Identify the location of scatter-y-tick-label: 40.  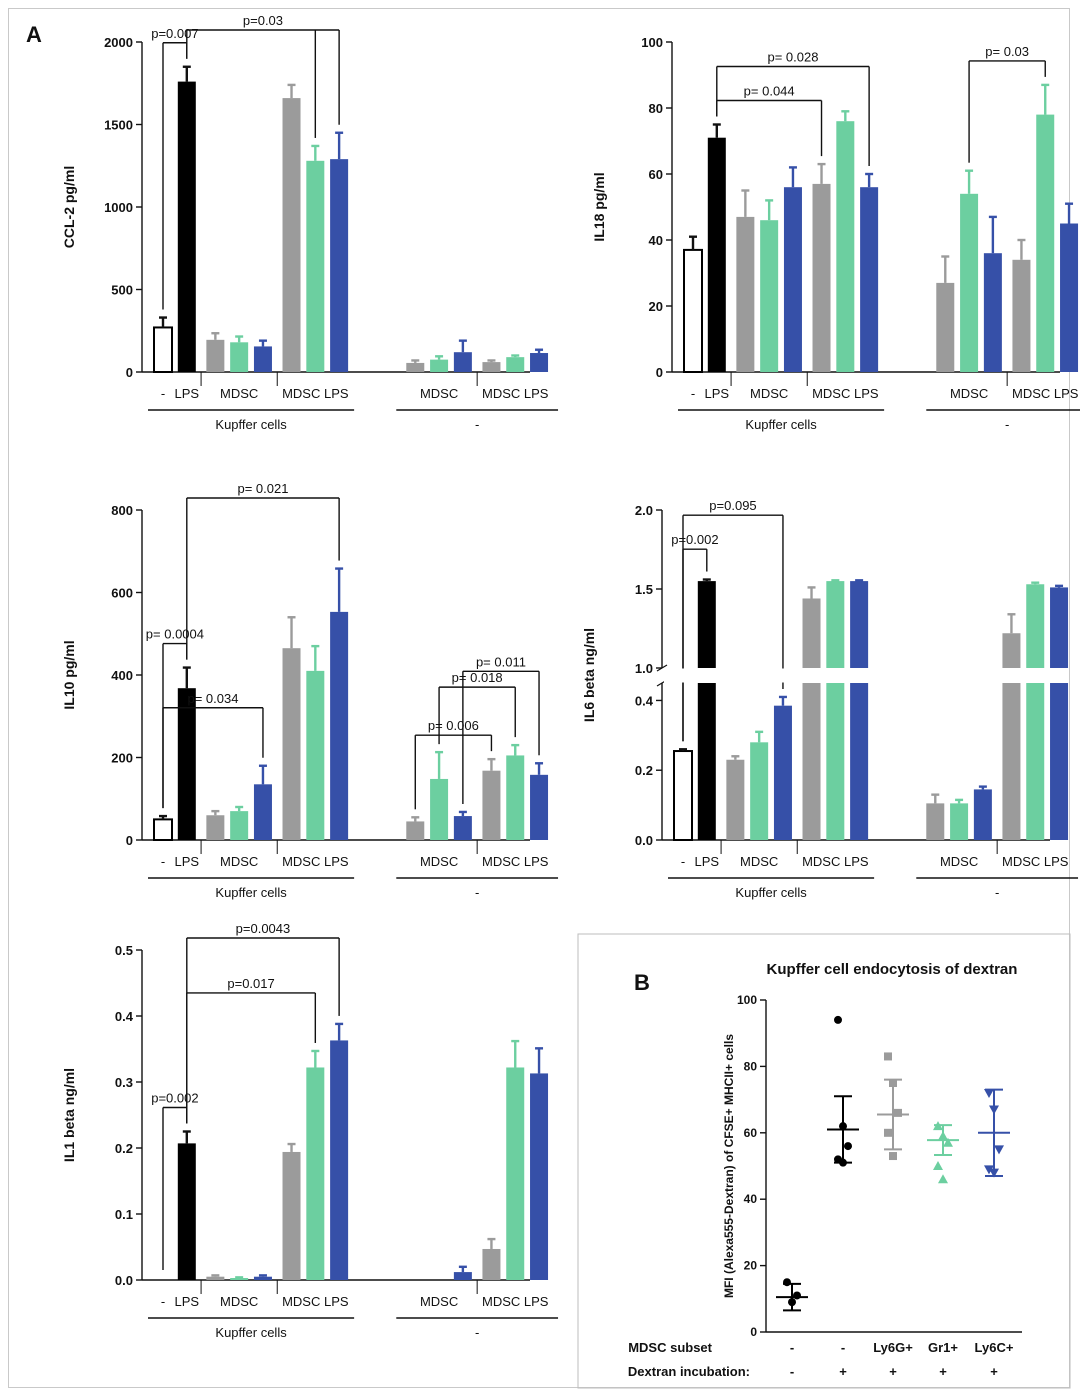
(751, 1199).